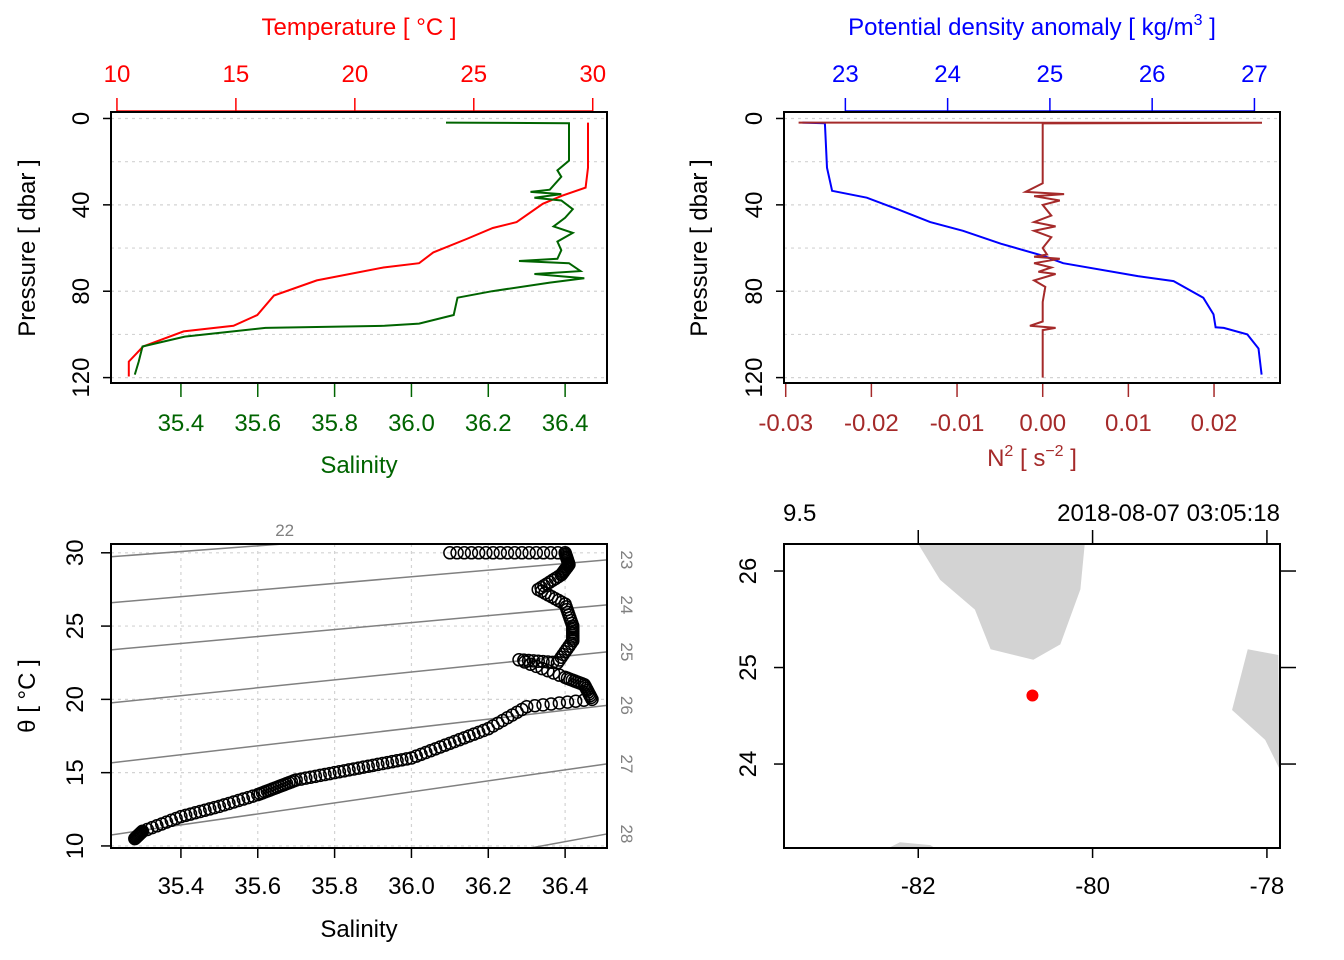 The height and width of the screenshot is (960, 1344). Describe the element at coordinates (181, 886) in the screenshot. I see `x-tick-label: 35.4` at that location.